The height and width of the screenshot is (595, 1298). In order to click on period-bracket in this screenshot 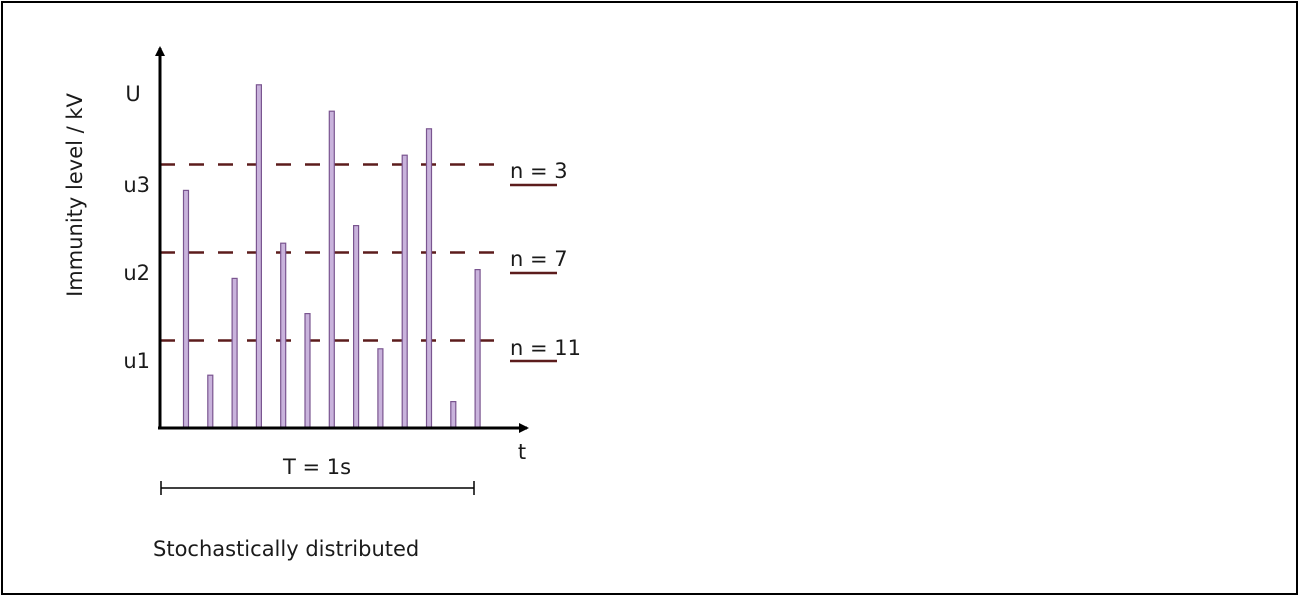, I will do `click(317, 488)`.